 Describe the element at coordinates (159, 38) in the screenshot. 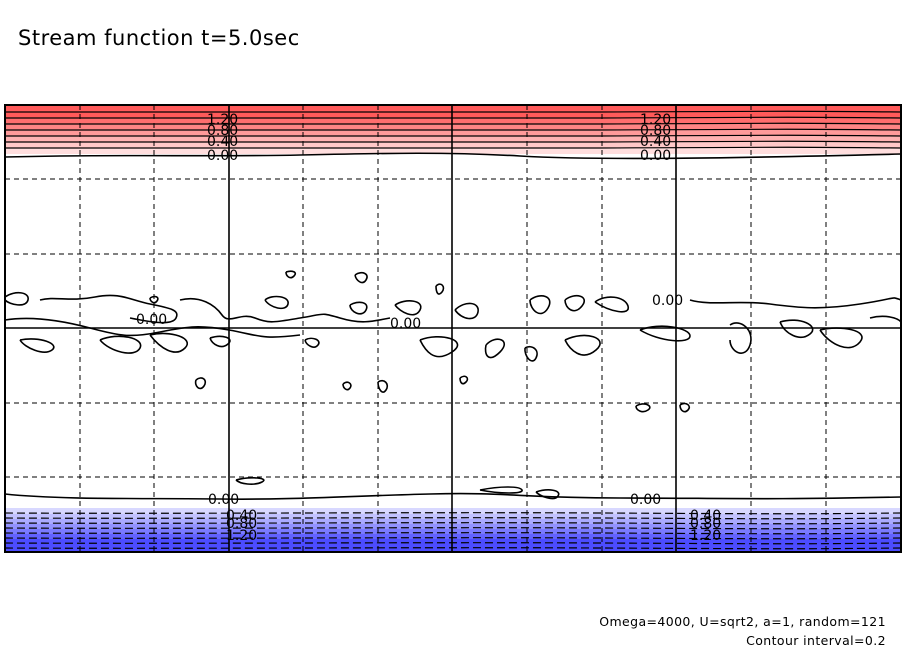

I see `chart-title: Stream function t=5.0sec` at that location.